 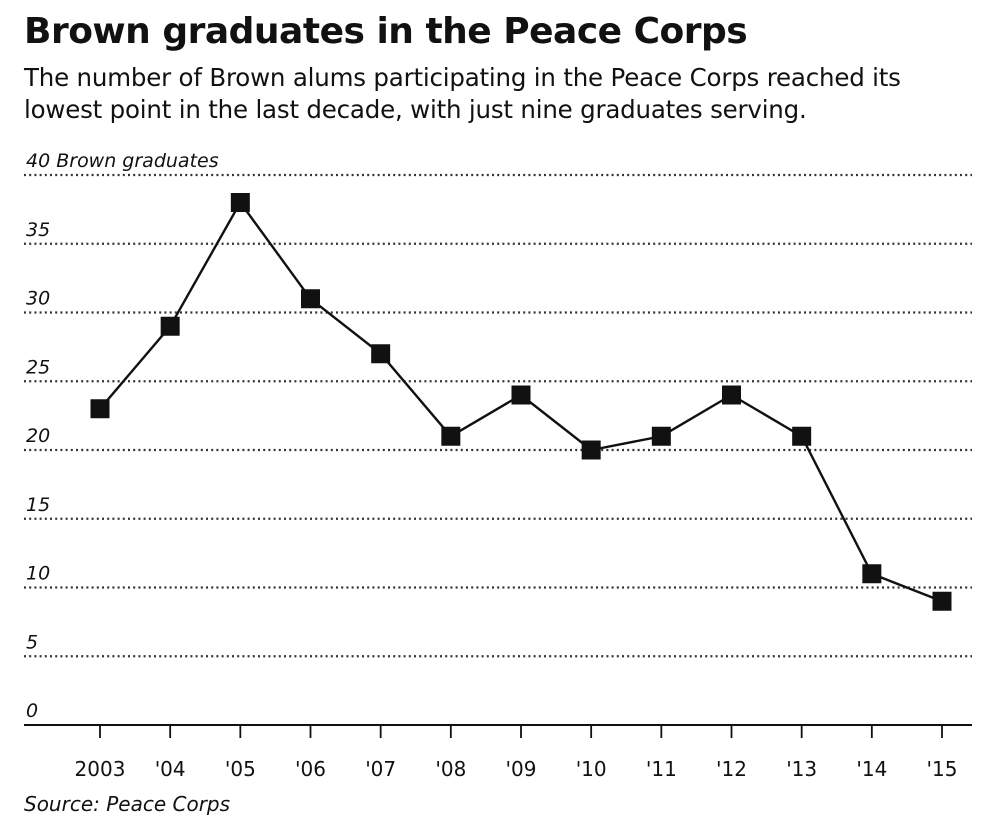 I want to click on x-tick-label: '11, so click(x=661, y=769).